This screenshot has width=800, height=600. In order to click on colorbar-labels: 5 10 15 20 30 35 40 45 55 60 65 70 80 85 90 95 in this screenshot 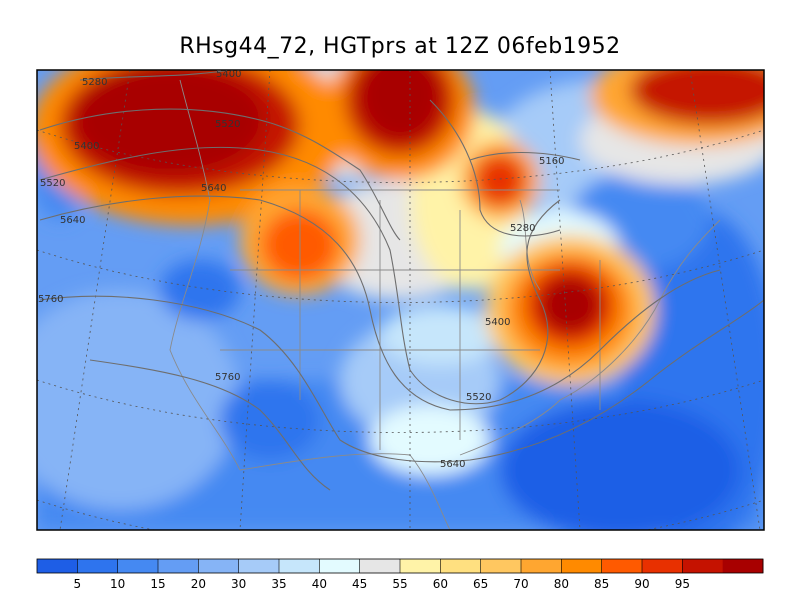, I will do `click(382, 584)`.